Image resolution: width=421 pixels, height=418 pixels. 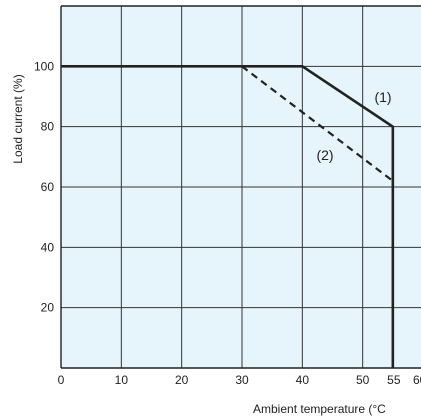 What do you see at coordinates (48, 187) in the screenshot?
I see `y-tick-label: 60` at bounding box center [48, 187].